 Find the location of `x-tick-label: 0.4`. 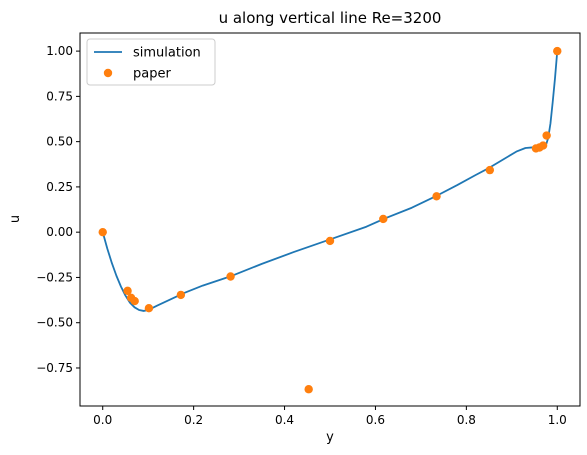

x-tick-label: 0.4 is located at coordinates (284, 420).